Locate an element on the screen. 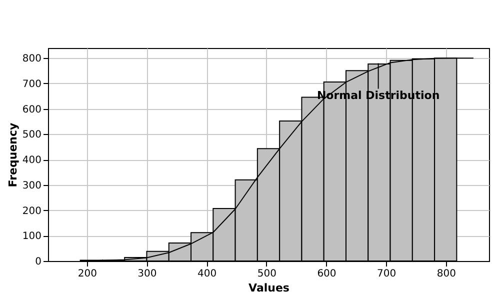  y-tick-label: 500 is located at coordinates (32, 135).